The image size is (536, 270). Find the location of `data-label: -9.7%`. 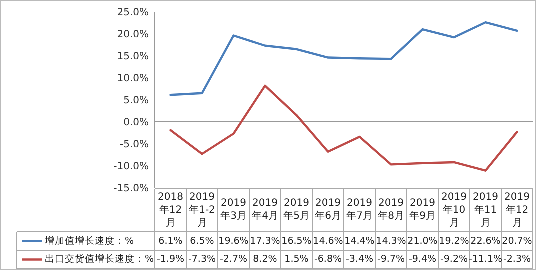

data-label: -9.7% is located at coordinates (391, 260).